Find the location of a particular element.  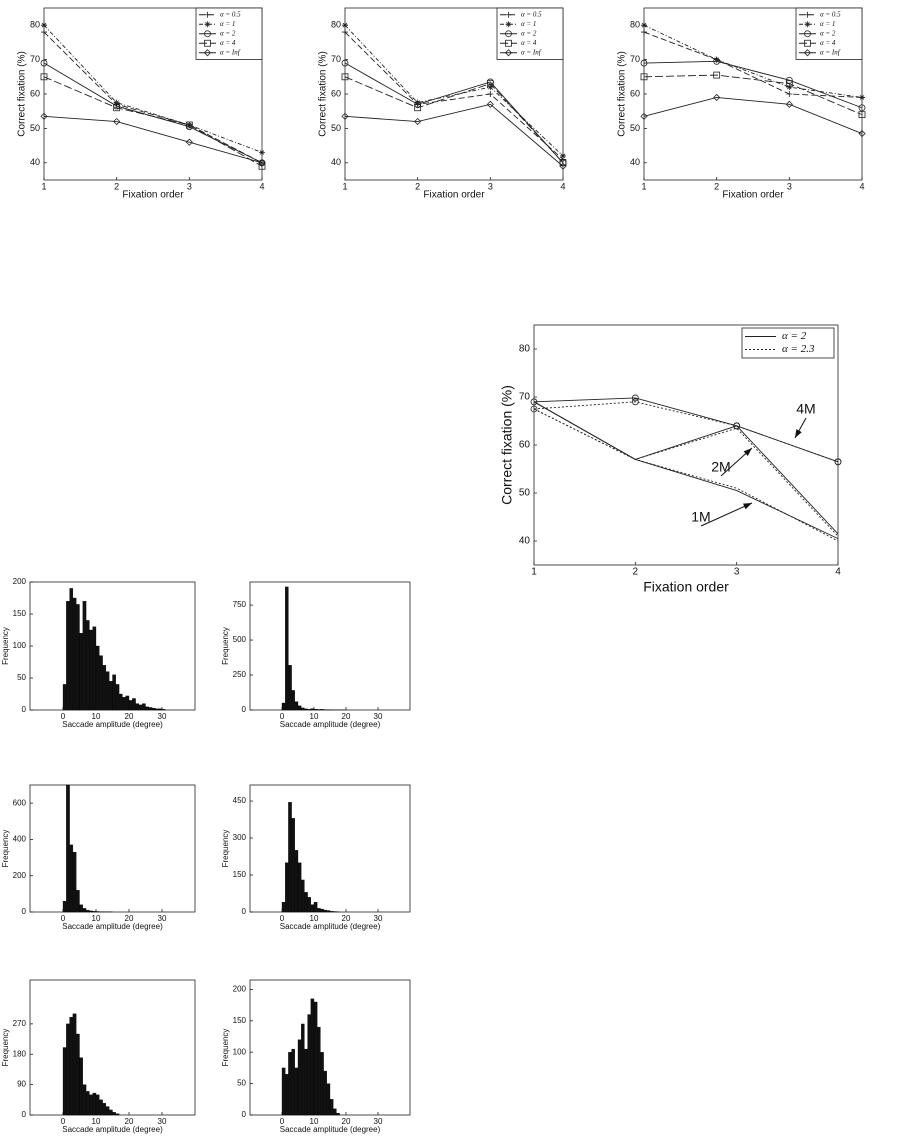

y-tick-label: 100 is located at coordinates (240, 1051).